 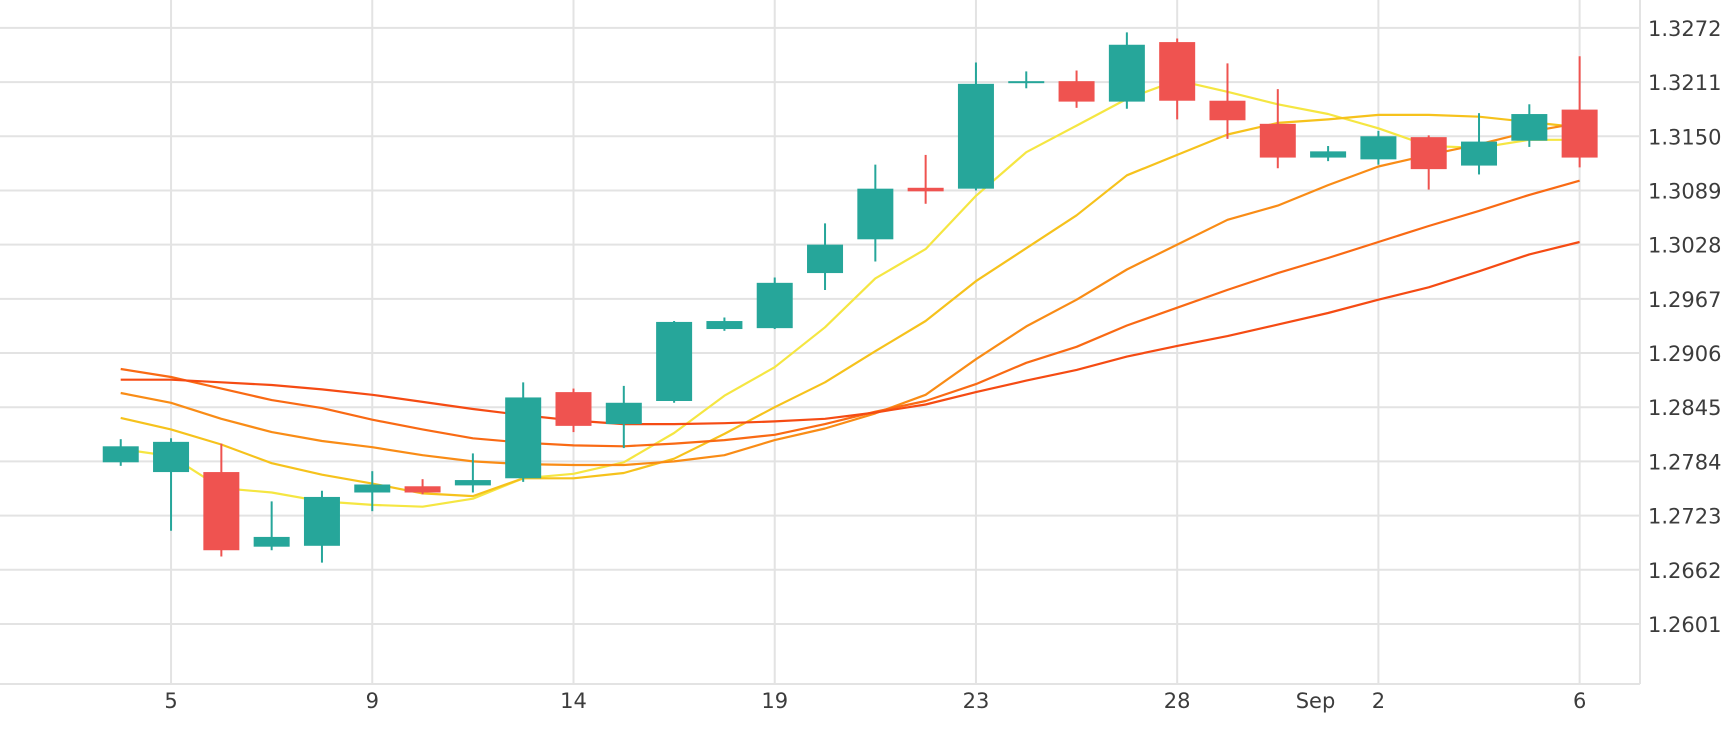 What do you see at coordinates (1684, 354) in the screenshot?
I see `y-tick-label: 1.2906` at bounding box center [1684, 354].